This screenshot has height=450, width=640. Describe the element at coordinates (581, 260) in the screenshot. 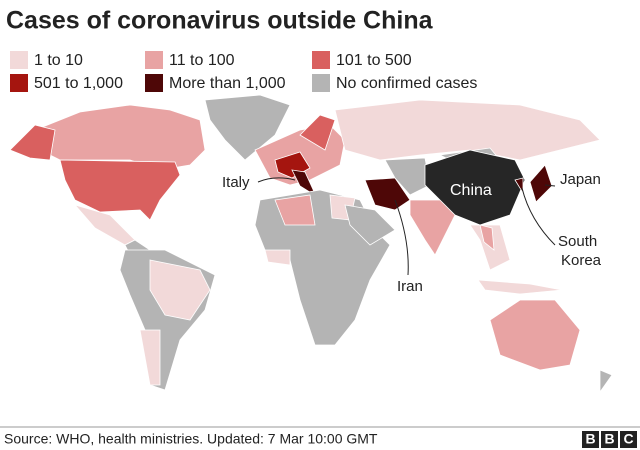

I see `label-south-korea: Korea` at that location.